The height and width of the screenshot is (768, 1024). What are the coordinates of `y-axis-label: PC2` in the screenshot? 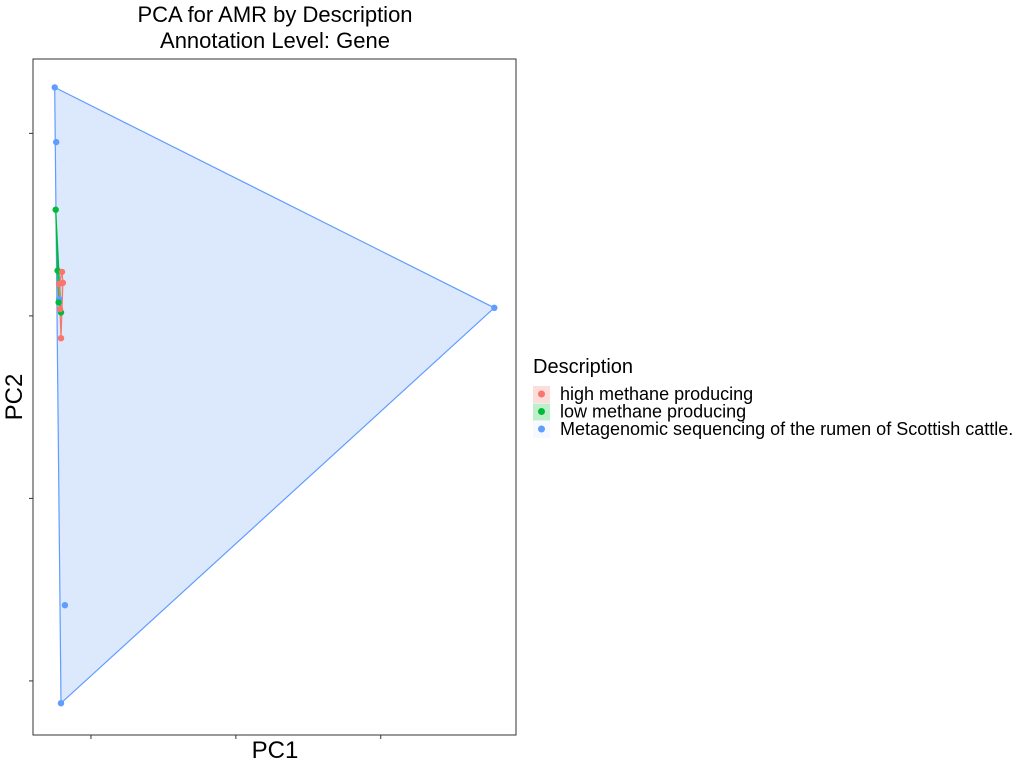 It's located at (14, 397).